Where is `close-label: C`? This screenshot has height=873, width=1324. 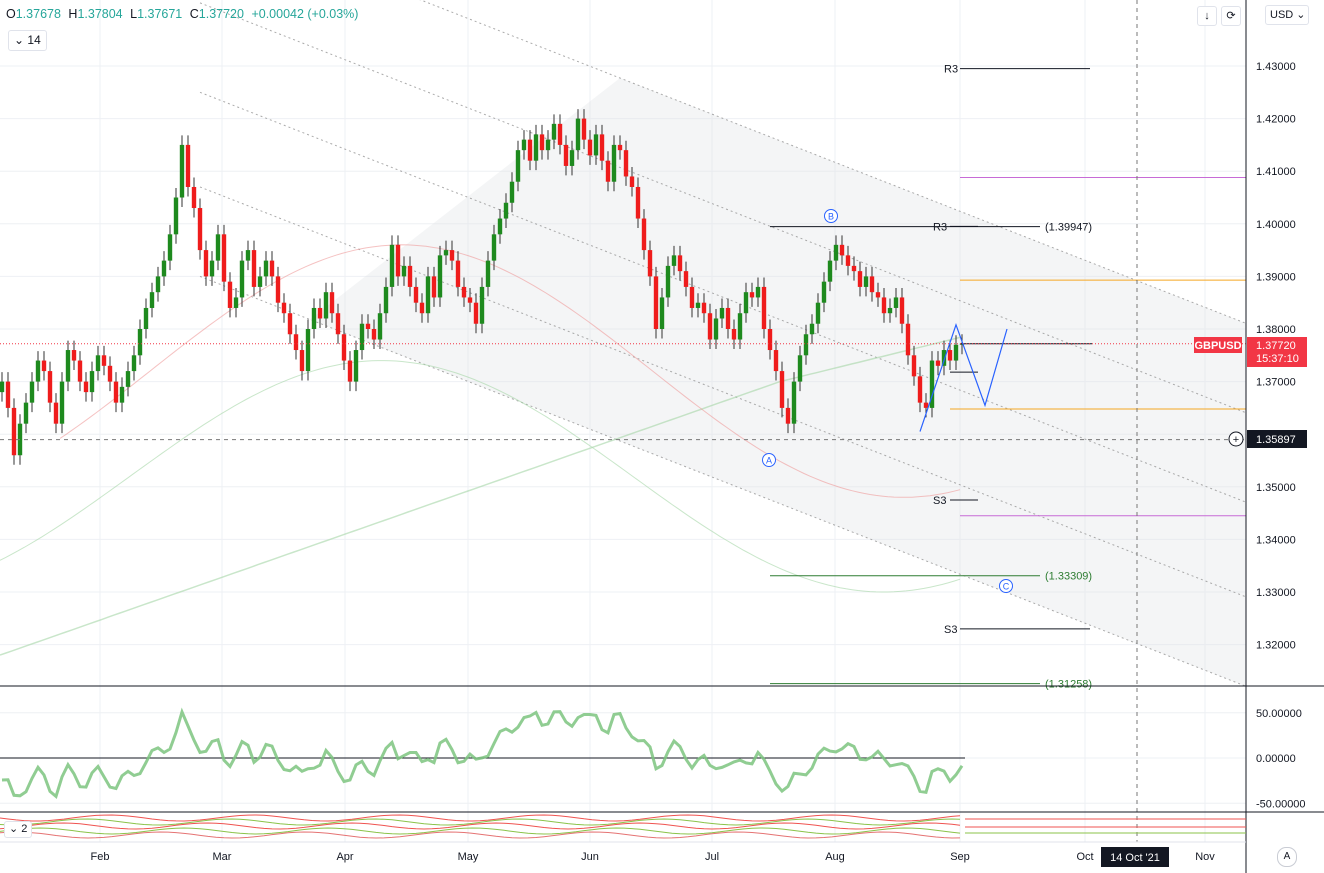 close-label: C is located at coordinates (194, 14).